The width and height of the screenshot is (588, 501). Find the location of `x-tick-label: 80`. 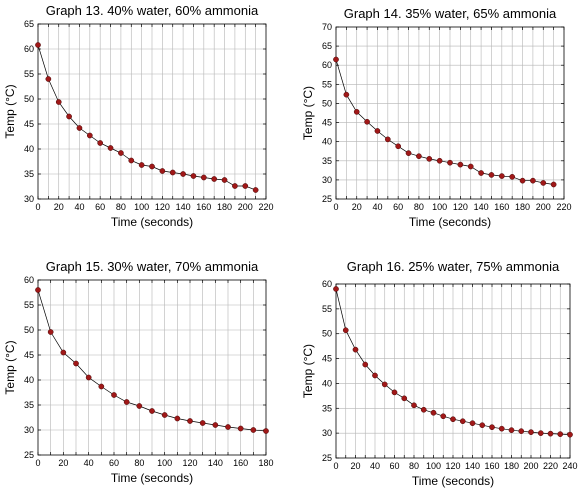

x-tick-label: 80 is located at coordinates (139, 463).